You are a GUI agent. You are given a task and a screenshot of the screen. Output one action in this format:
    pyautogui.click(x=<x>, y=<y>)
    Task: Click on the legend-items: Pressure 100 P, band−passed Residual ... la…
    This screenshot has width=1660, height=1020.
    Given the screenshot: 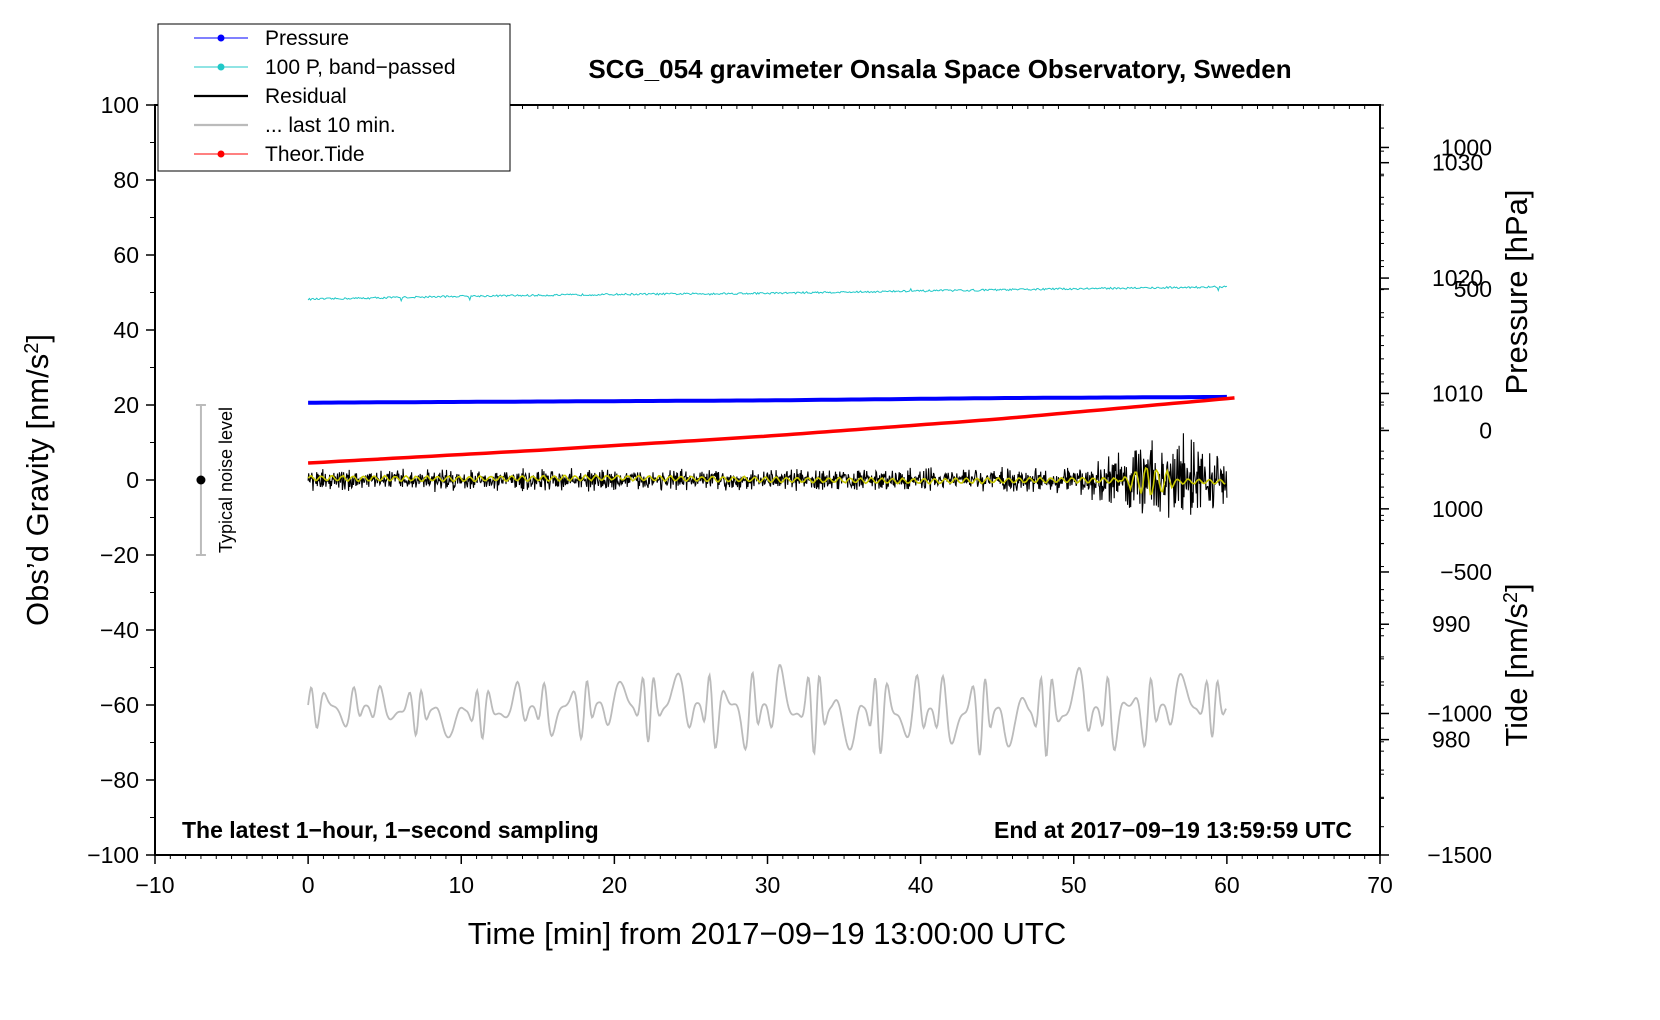 What is the action you would take?
    pyautogui.click(x=325, y=96)
    